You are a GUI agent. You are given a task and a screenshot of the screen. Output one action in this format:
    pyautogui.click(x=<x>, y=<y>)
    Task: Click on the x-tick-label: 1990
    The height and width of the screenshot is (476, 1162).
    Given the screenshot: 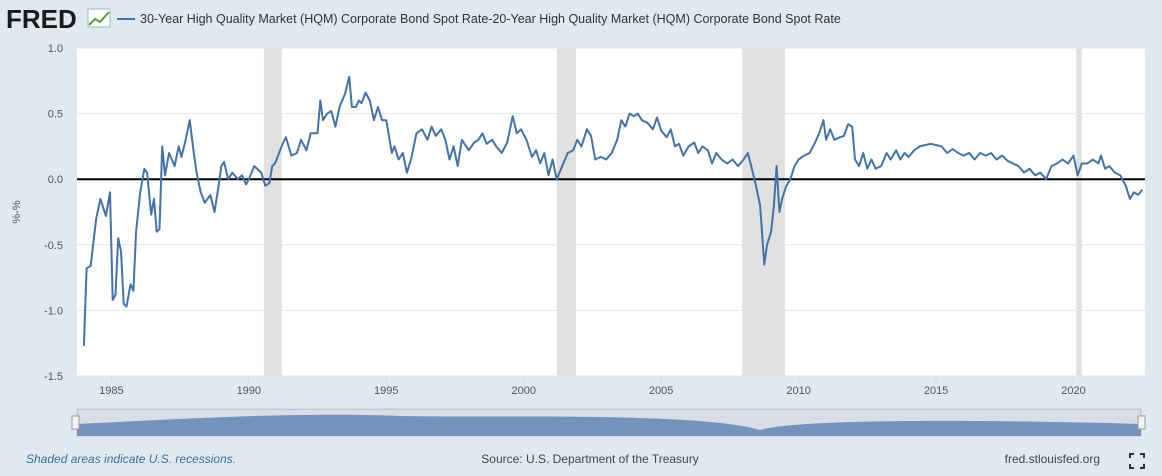 What is the action you would take?
    pyautogui.click(x=249, y=391)
    